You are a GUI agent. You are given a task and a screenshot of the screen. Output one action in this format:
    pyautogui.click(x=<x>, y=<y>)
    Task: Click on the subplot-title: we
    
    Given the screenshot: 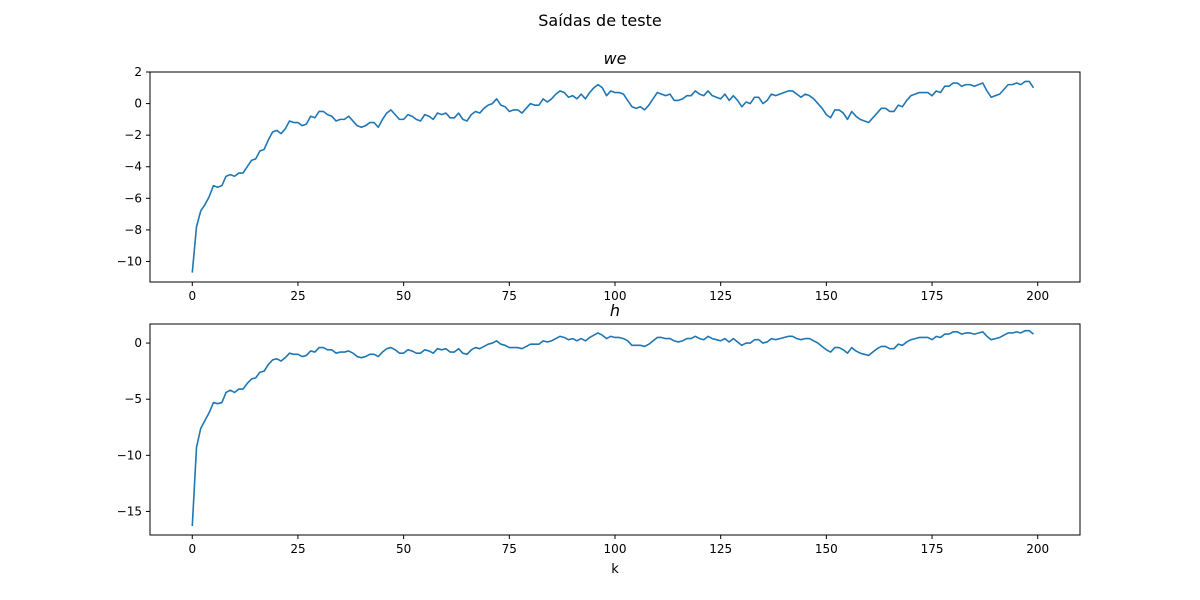 What is the action you would take?
    pyautogui.click(x=615, y=58)
    